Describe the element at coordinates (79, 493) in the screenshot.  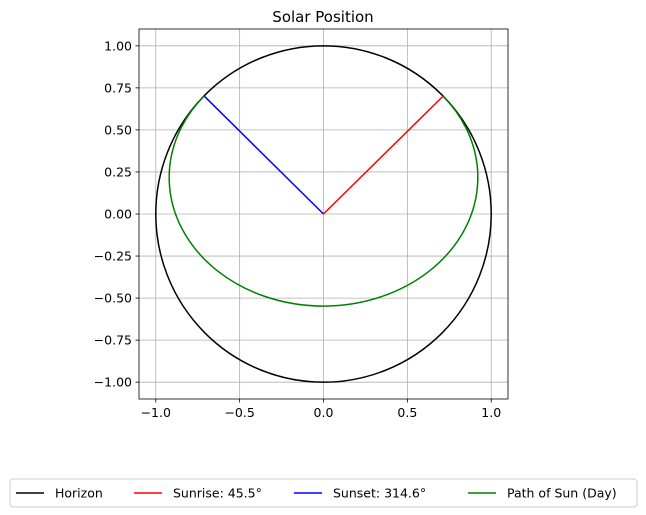
I see `legend-label: Horizon` at that location.